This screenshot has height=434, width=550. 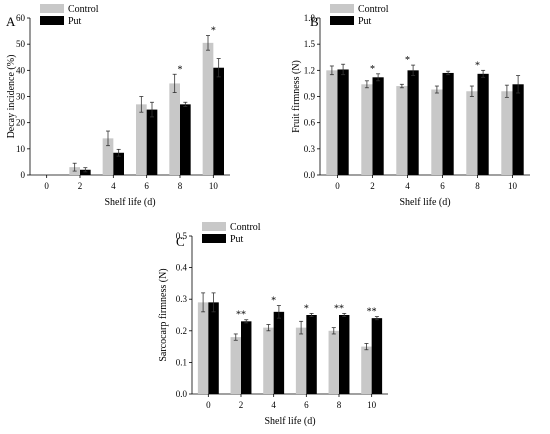 I want to click on y-tick-label: 60, so click(x=21, y=18).